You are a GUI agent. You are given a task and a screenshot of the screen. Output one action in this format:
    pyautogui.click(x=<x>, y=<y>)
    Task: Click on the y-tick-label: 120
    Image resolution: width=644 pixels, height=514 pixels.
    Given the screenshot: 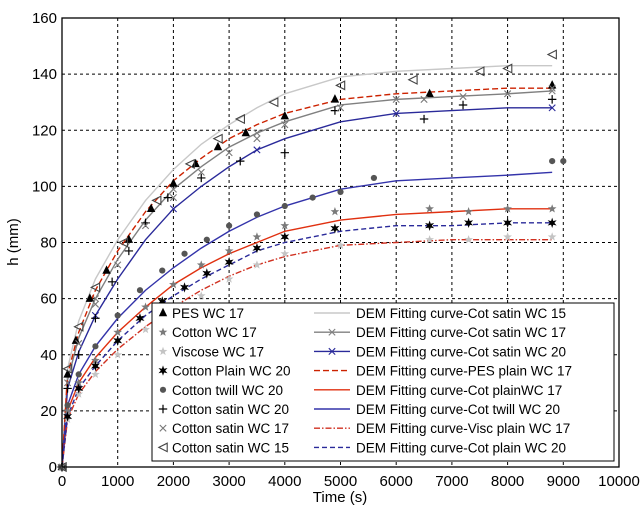 What is the action you would take?
    pyautogui.click(x=44, y=130)
    